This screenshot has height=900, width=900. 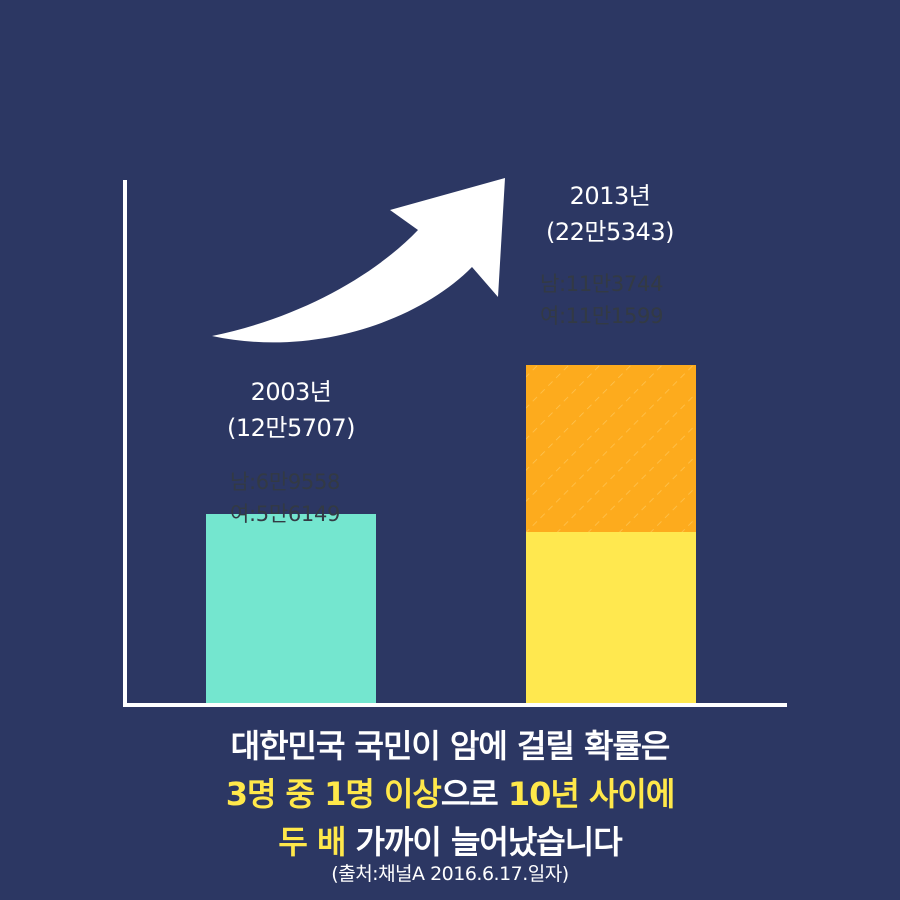 What do you see at coordinates (358, 260) in the screenshot?
I see `growth-arrow-icon` at bounding box center [358, 260].